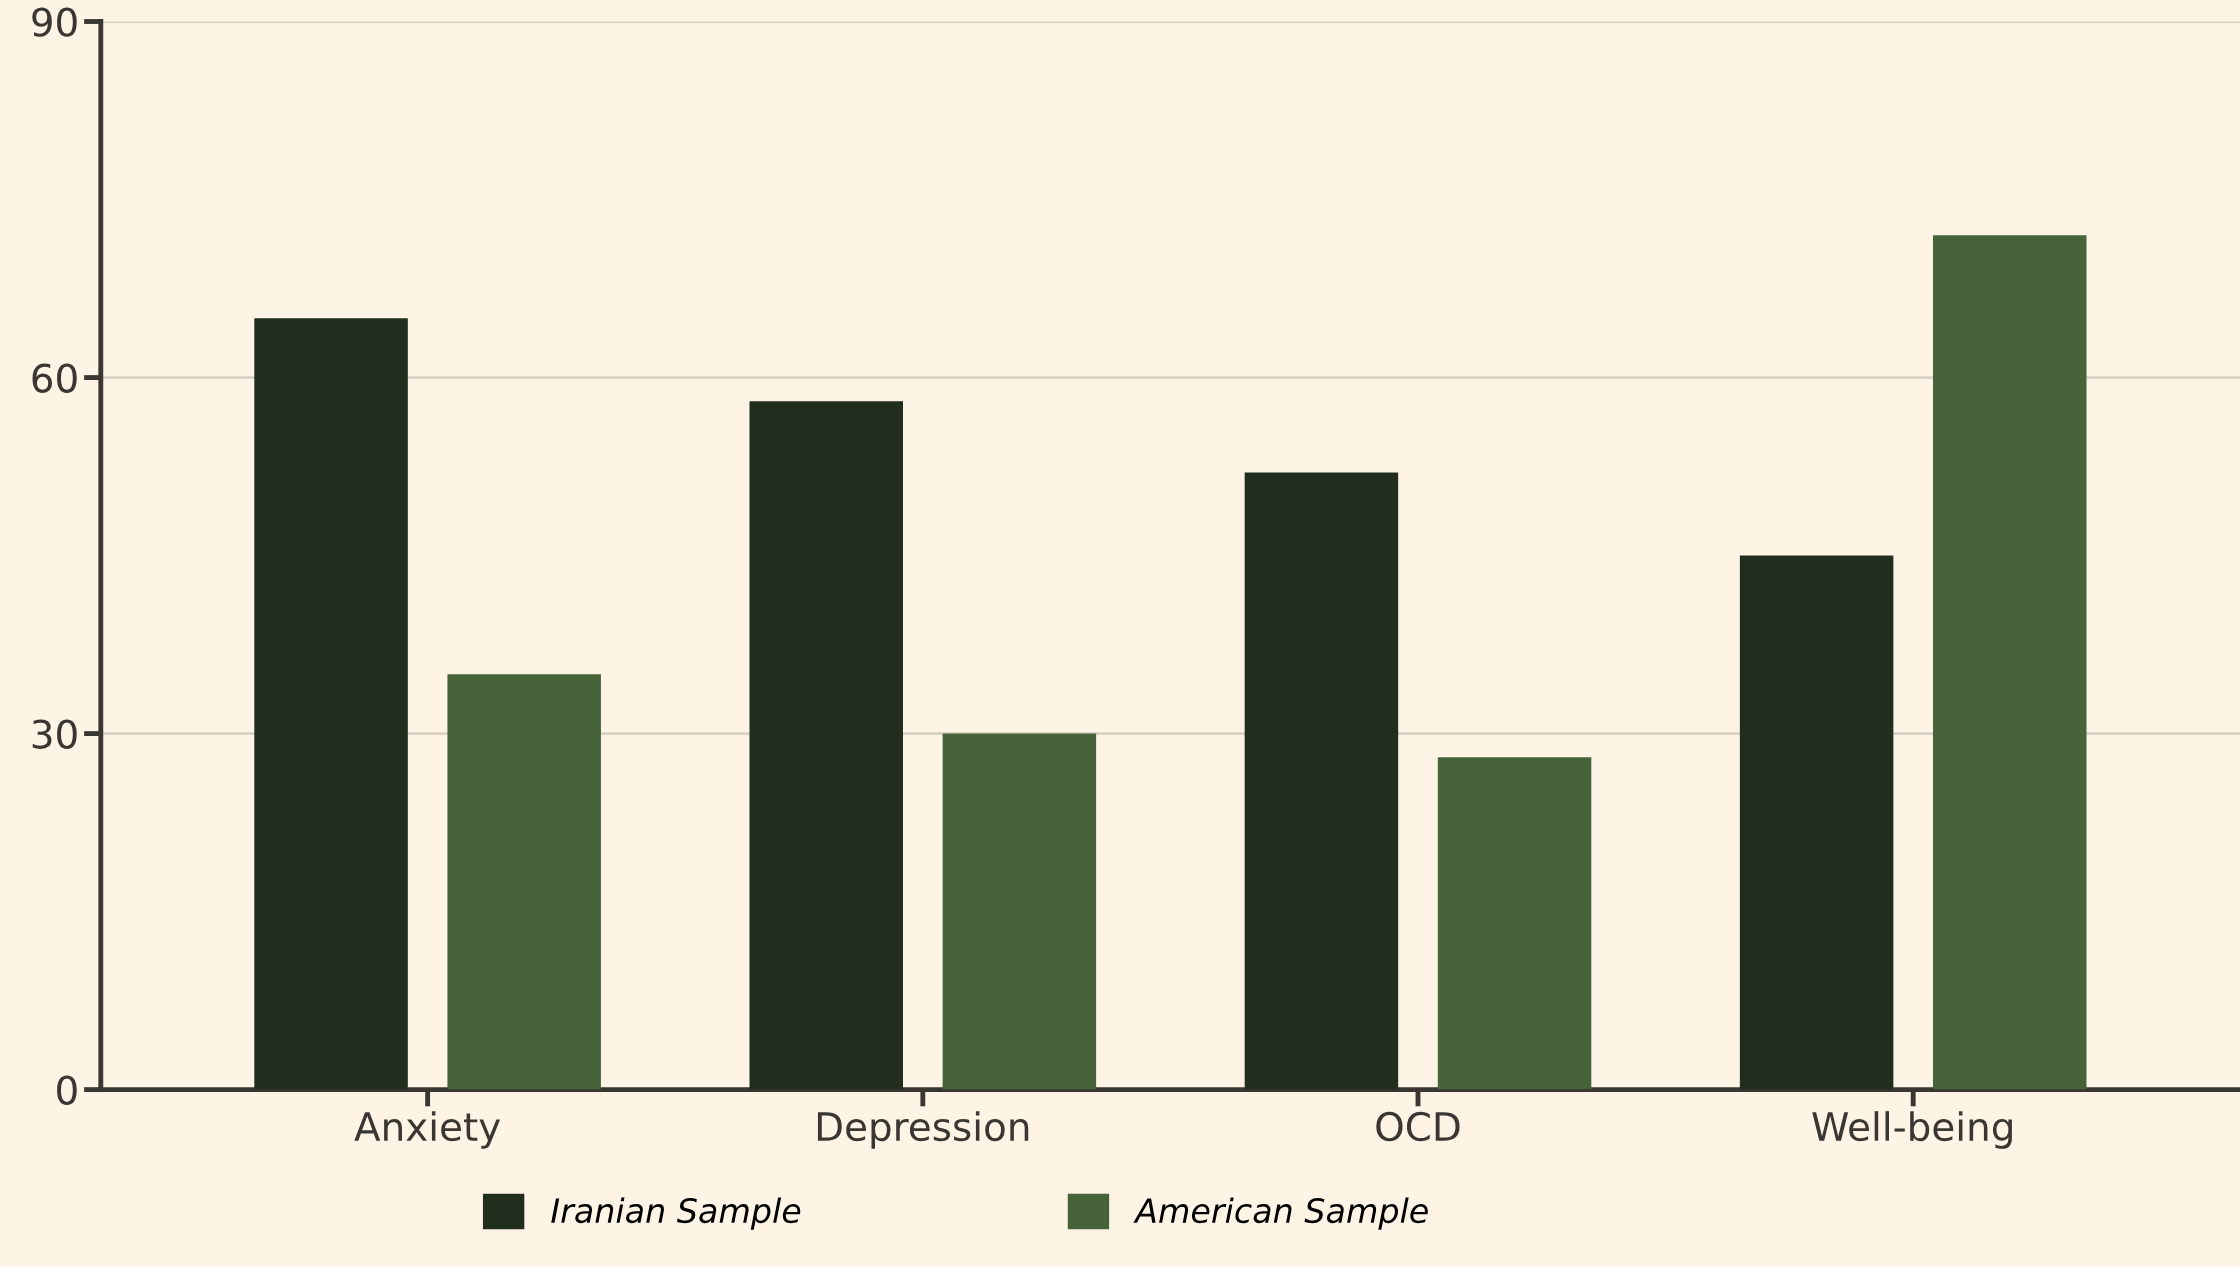  Describe the element at coordinates (1418, 1126) in the screenshot. I see `x-tick-label: OCD` at that location.